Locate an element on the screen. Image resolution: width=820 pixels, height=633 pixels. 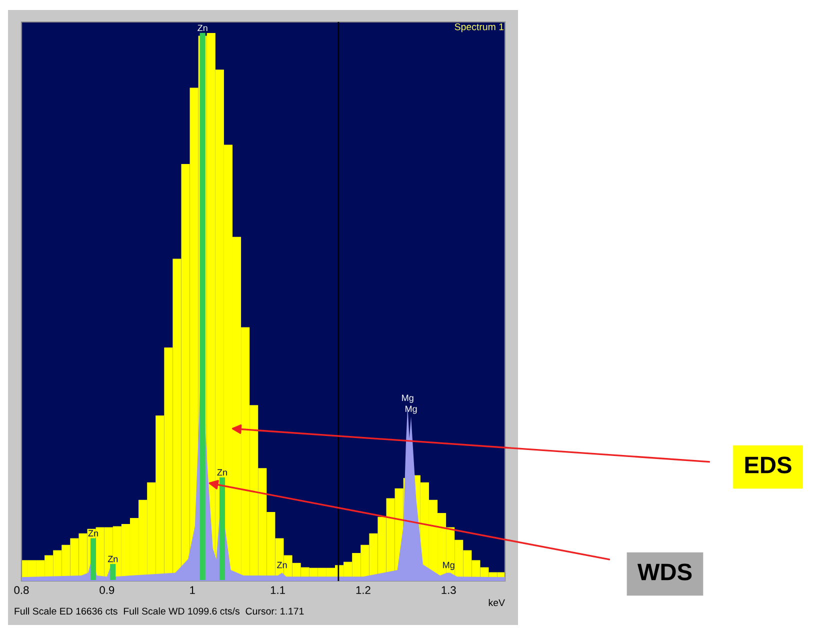
chart-title: Spectrum 1 is located at coordinates (479, 27).